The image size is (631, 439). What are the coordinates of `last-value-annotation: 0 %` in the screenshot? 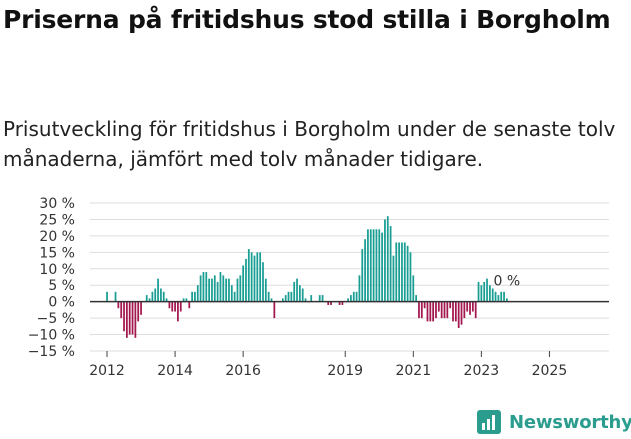 It's located at (507, 282).